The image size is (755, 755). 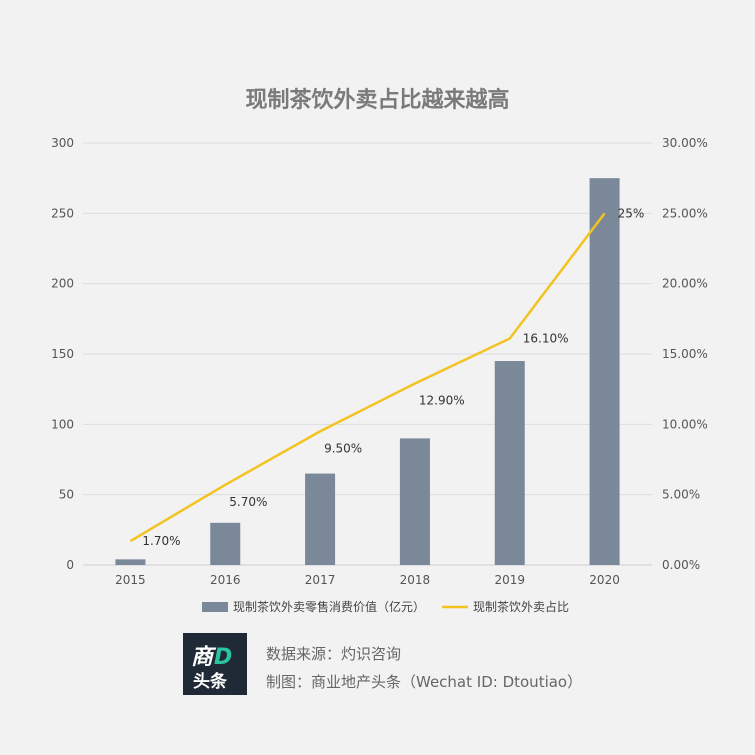 What do you see at coordinates (424, 668) in the screenshot?
I see `footer-text: 数据来源：灼识咨询 制图：商业地产头条（Wechat ID: Dtoutiao）` at bounding box center [424, 668].